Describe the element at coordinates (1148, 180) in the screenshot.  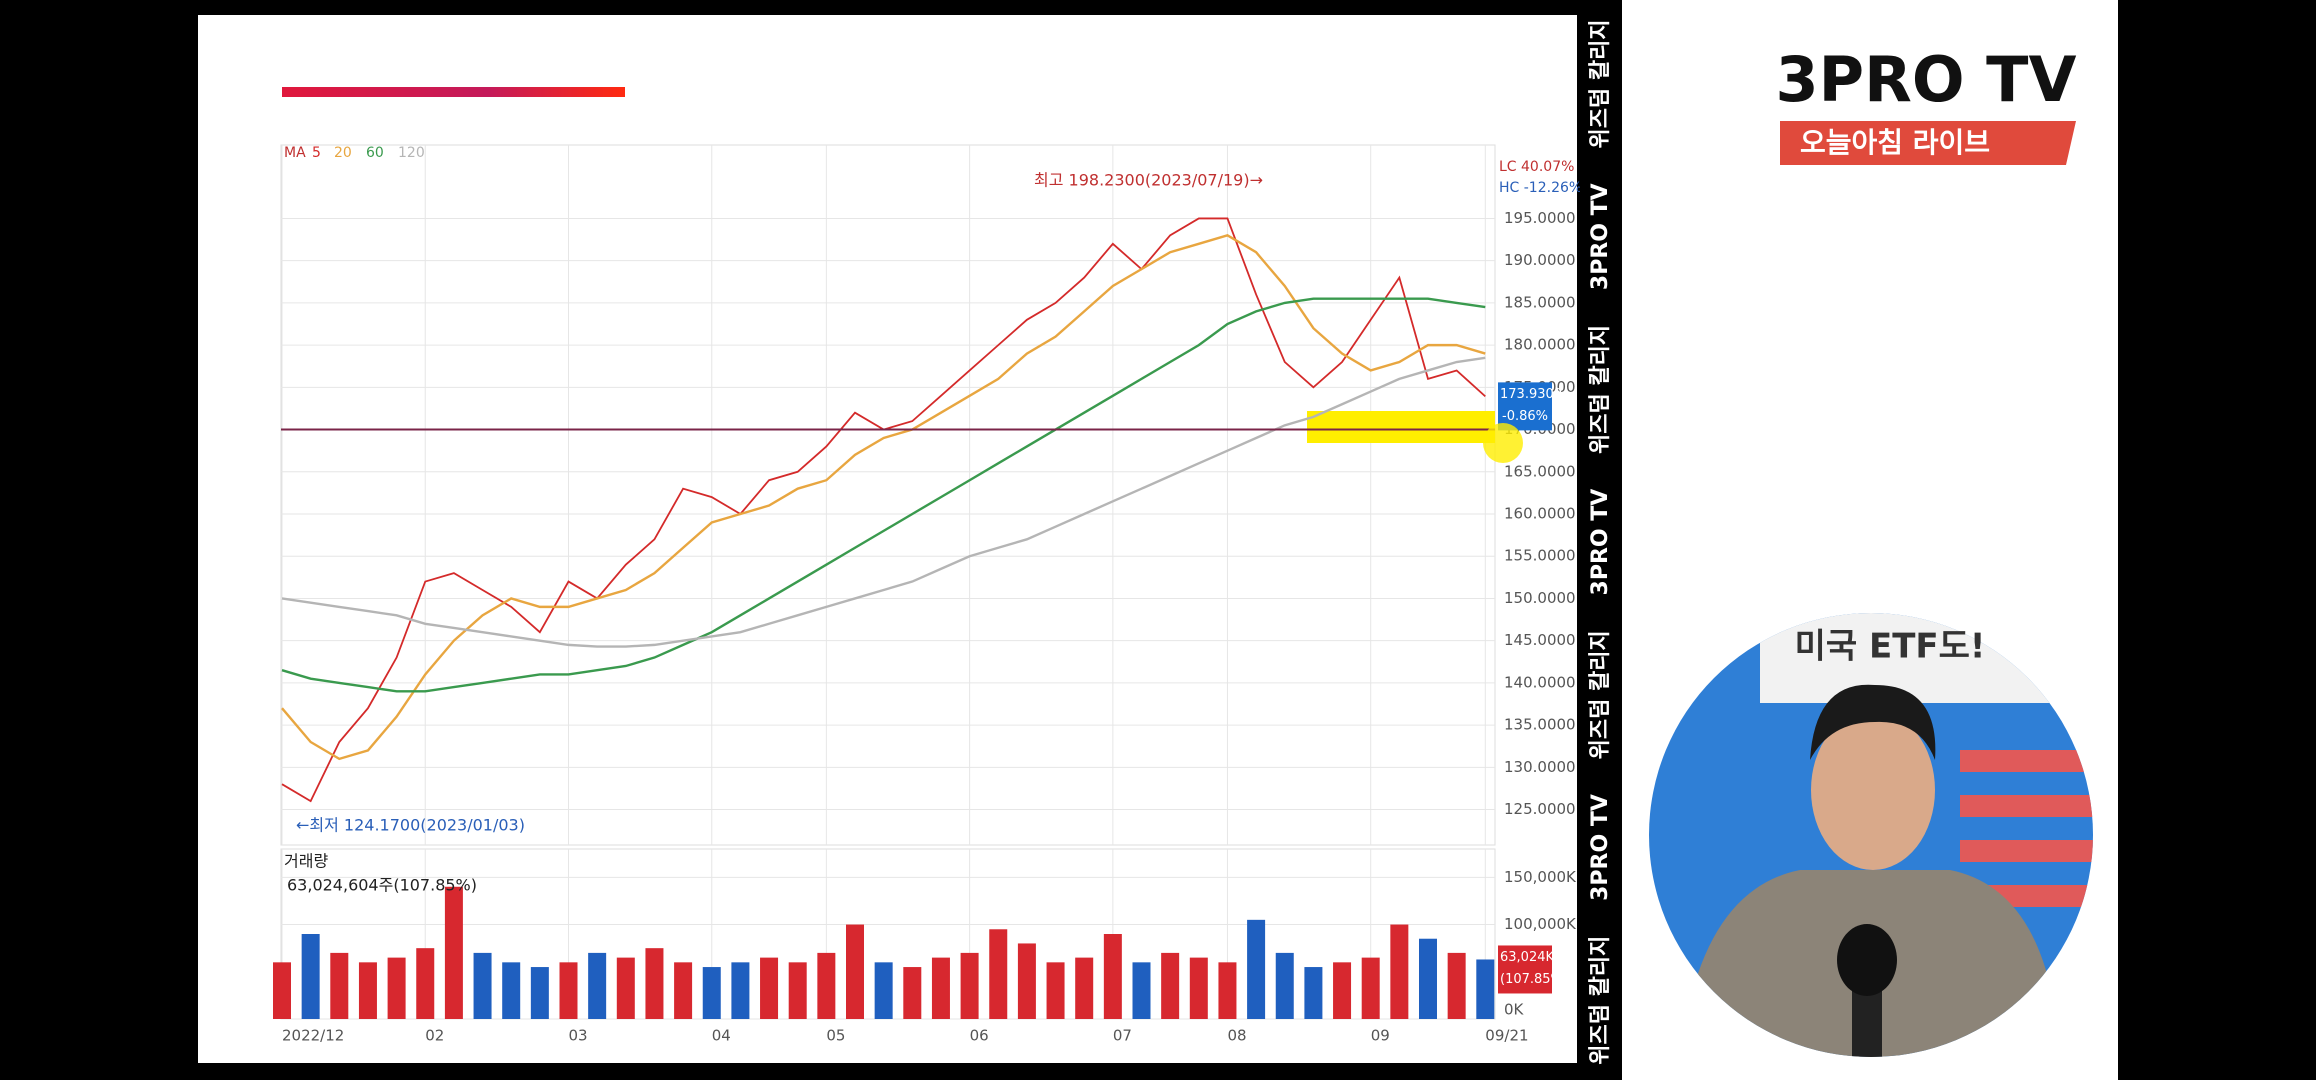
I see `high-label: 최고 198.2300(2023/07/19)→` at that location.